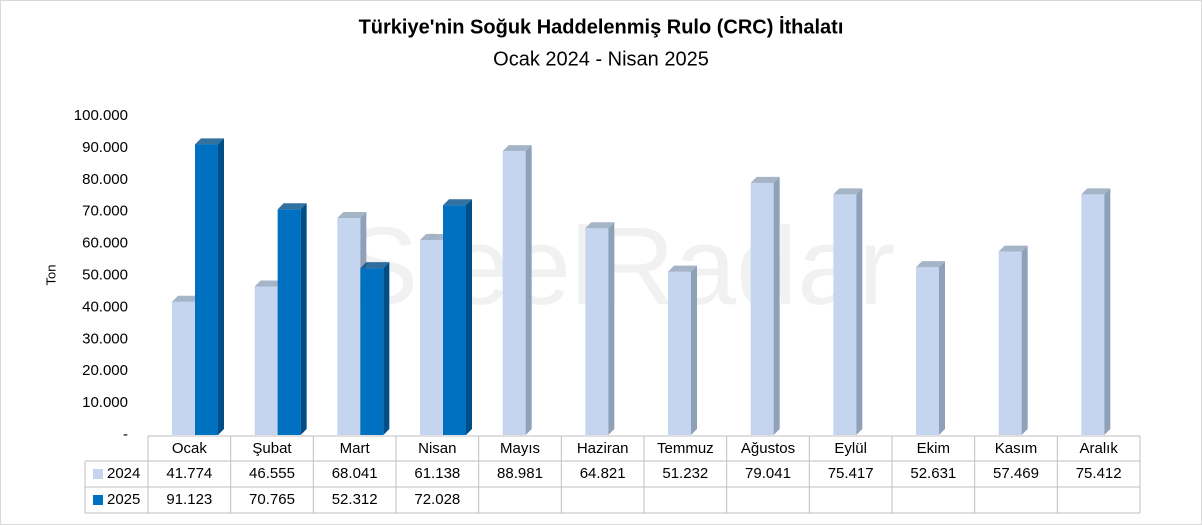 This screenshot has height=525, width=1202. What do you see at coordinates (1016, 448) in the screenshot?
I see `x-tick-label: Kasım` at bounding box center [1016, 448].